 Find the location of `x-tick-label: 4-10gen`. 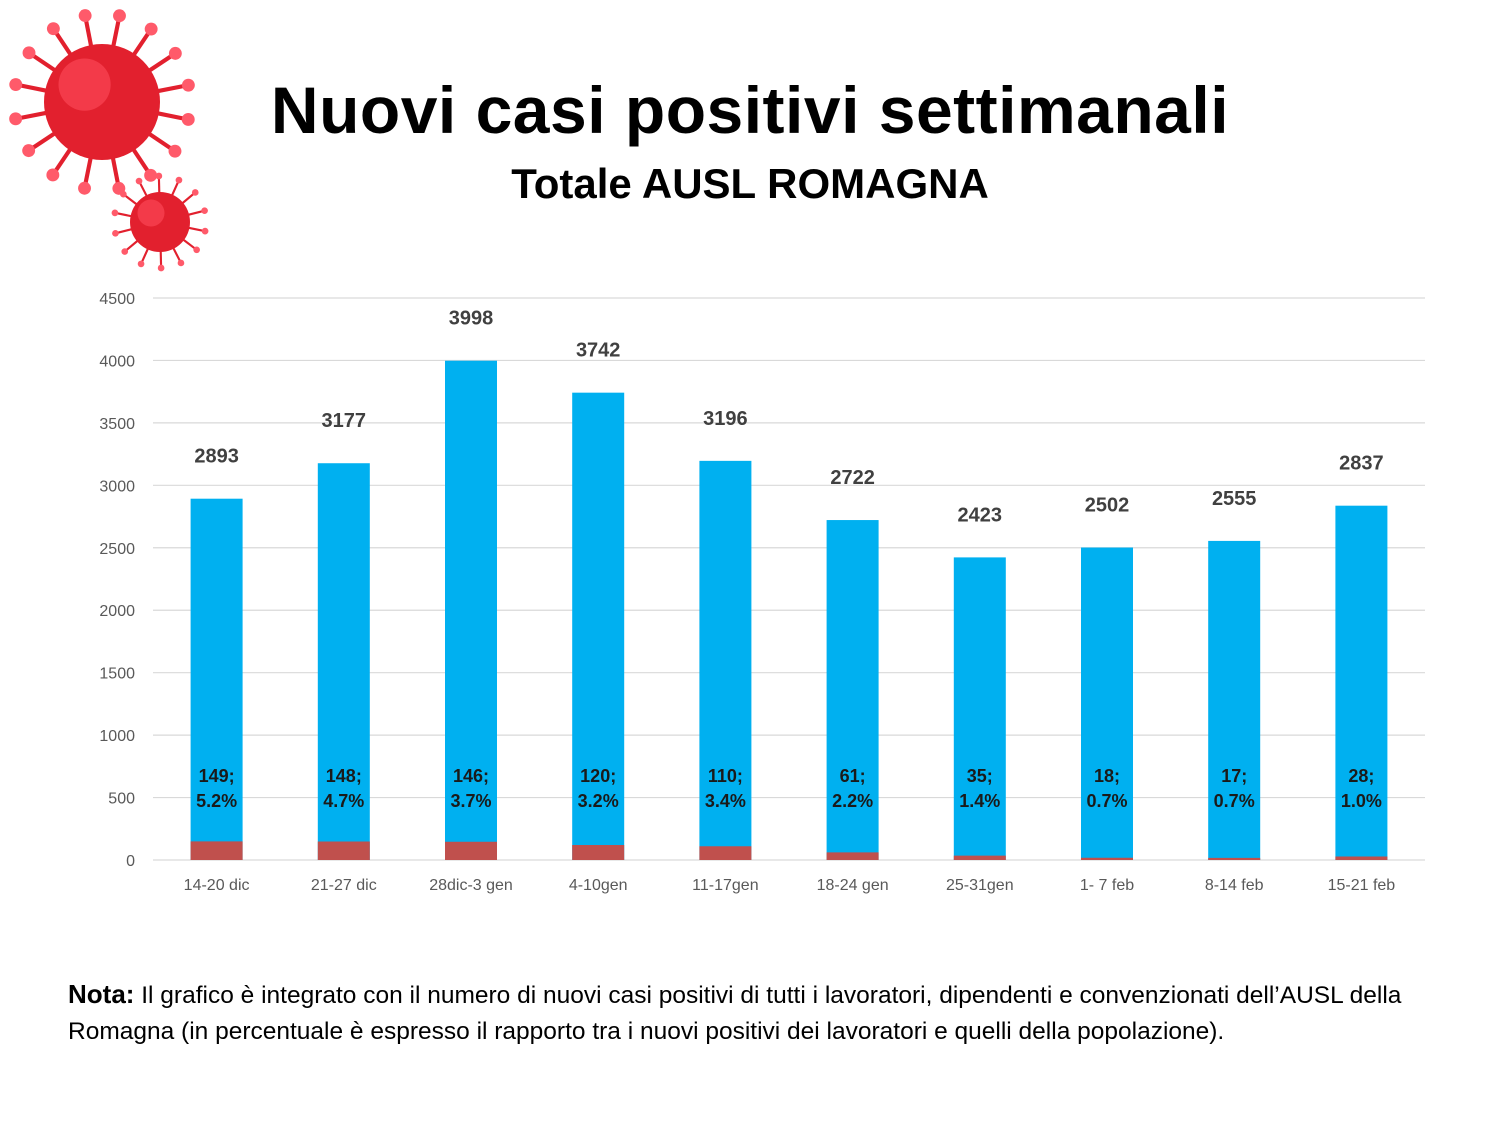

x-tick-label: 4-10gen is located at coordinates (598, 885).